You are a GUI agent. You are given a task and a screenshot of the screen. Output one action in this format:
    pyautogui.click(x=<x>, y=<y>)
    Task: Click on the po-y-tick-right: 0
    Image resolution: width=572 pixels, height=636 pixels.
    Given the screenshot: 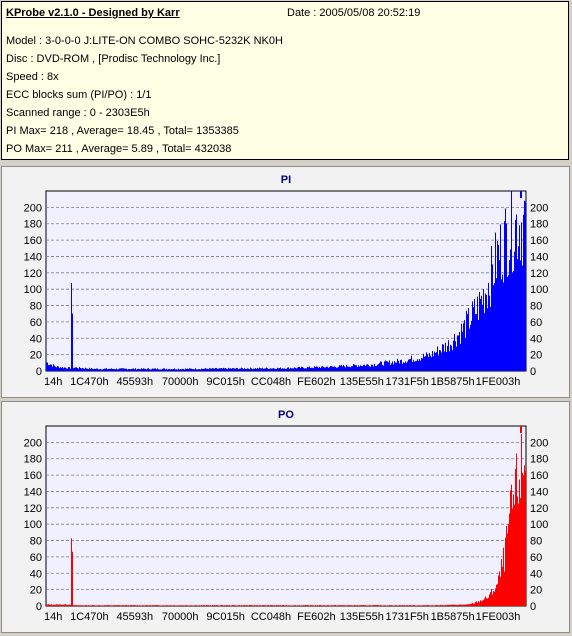 What is the action you would take?
    pyautogui.click(x=533, y=607)
    